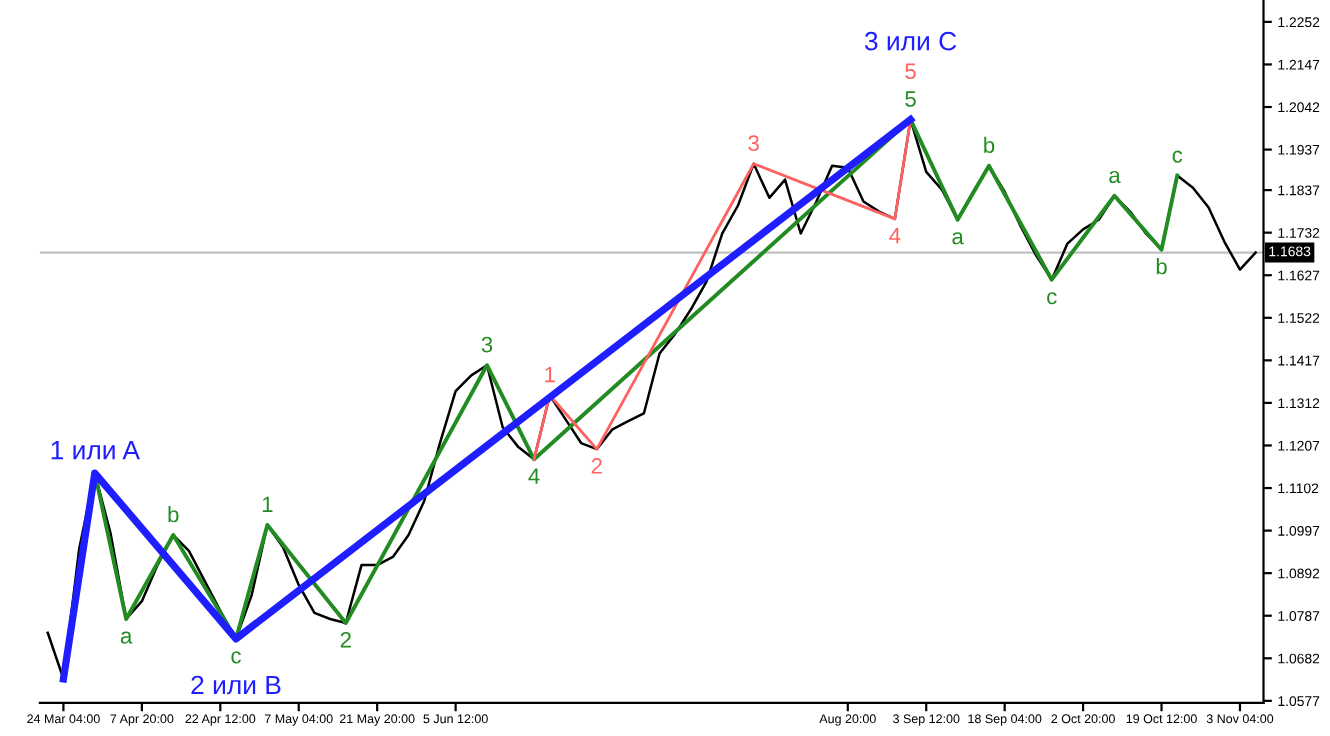 The image size is (1330, 736). I want to click on annotation: 1 или A, so click(95, 450).